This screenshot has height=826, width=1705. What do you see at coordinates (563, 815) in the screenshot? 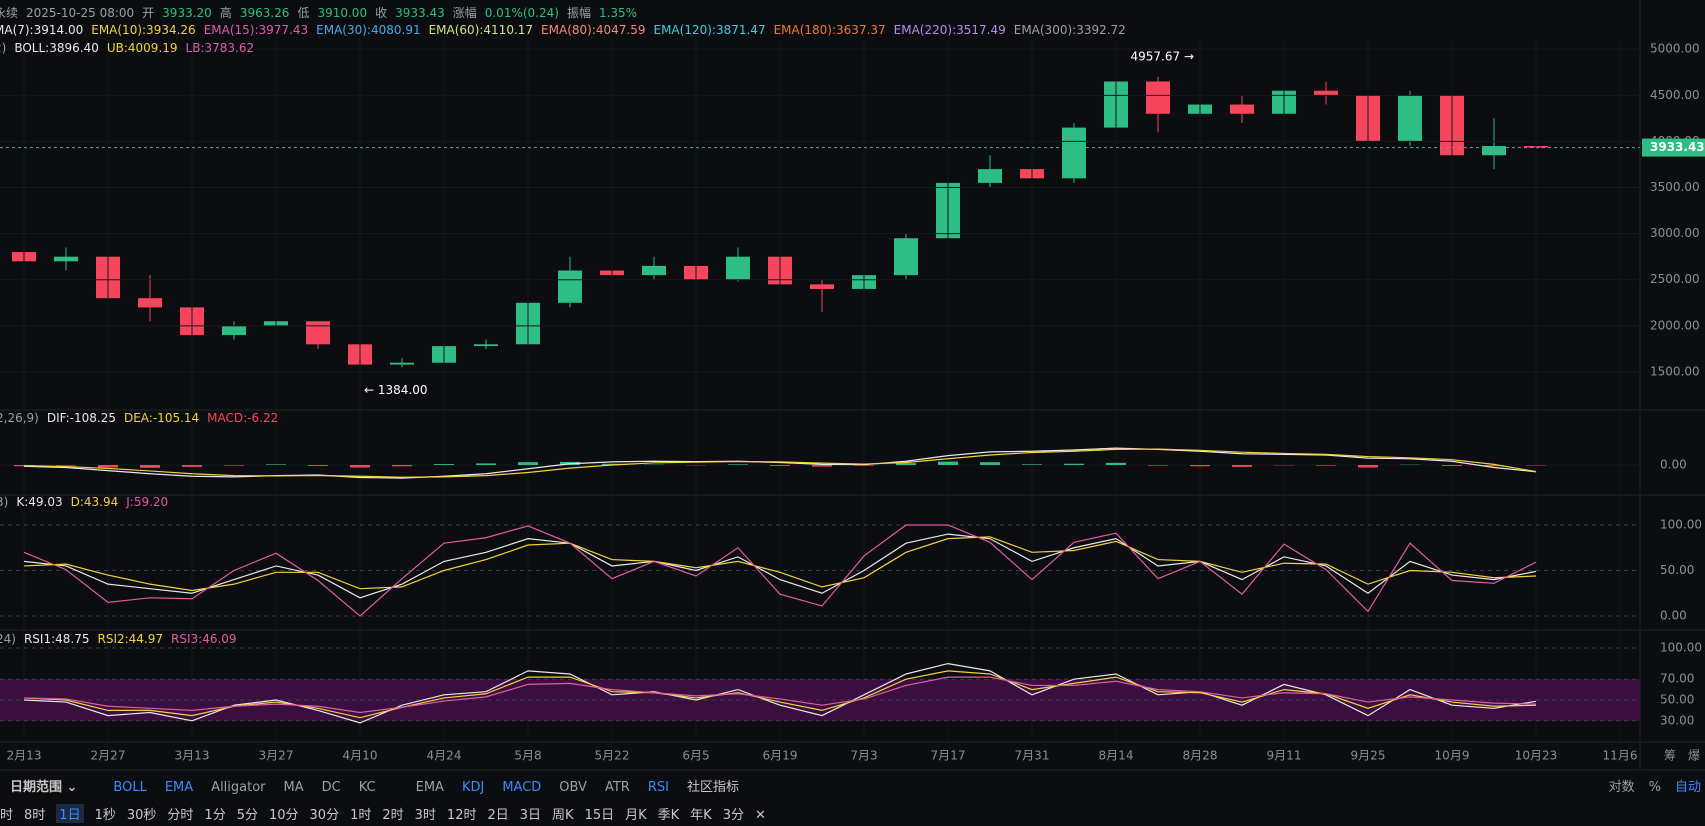
I see `interval-button: 周K` at bounding box center [563, 815].